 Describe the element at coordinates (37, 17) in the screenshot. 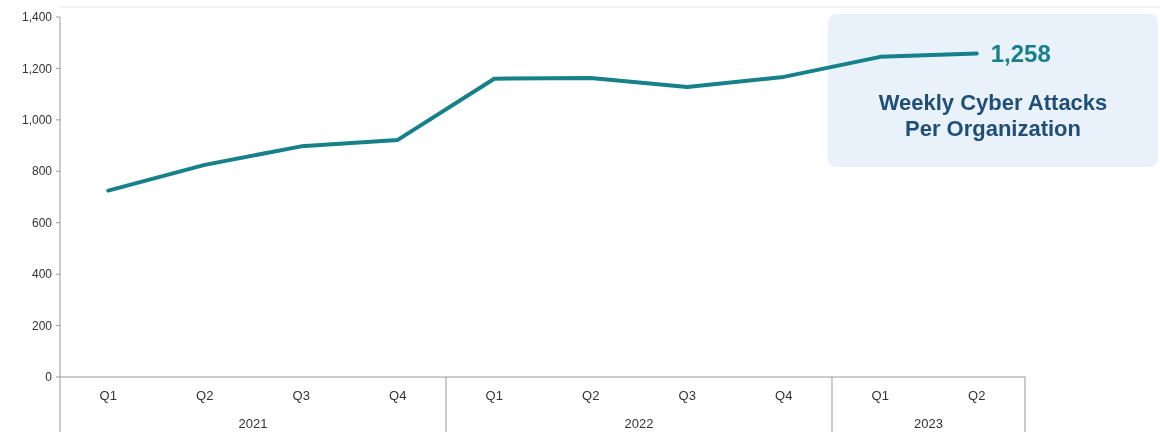

I see `y-tick-label: 1,400` at that location.